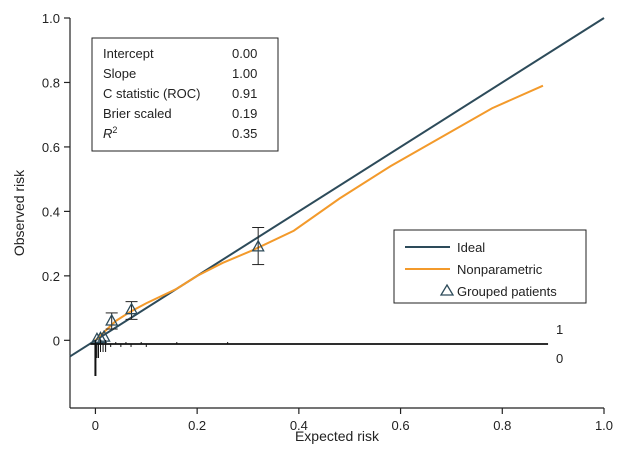 The width and height of the screenshot is (621, 449). I want to click on rug-label-1: 1, so click(559, 329).